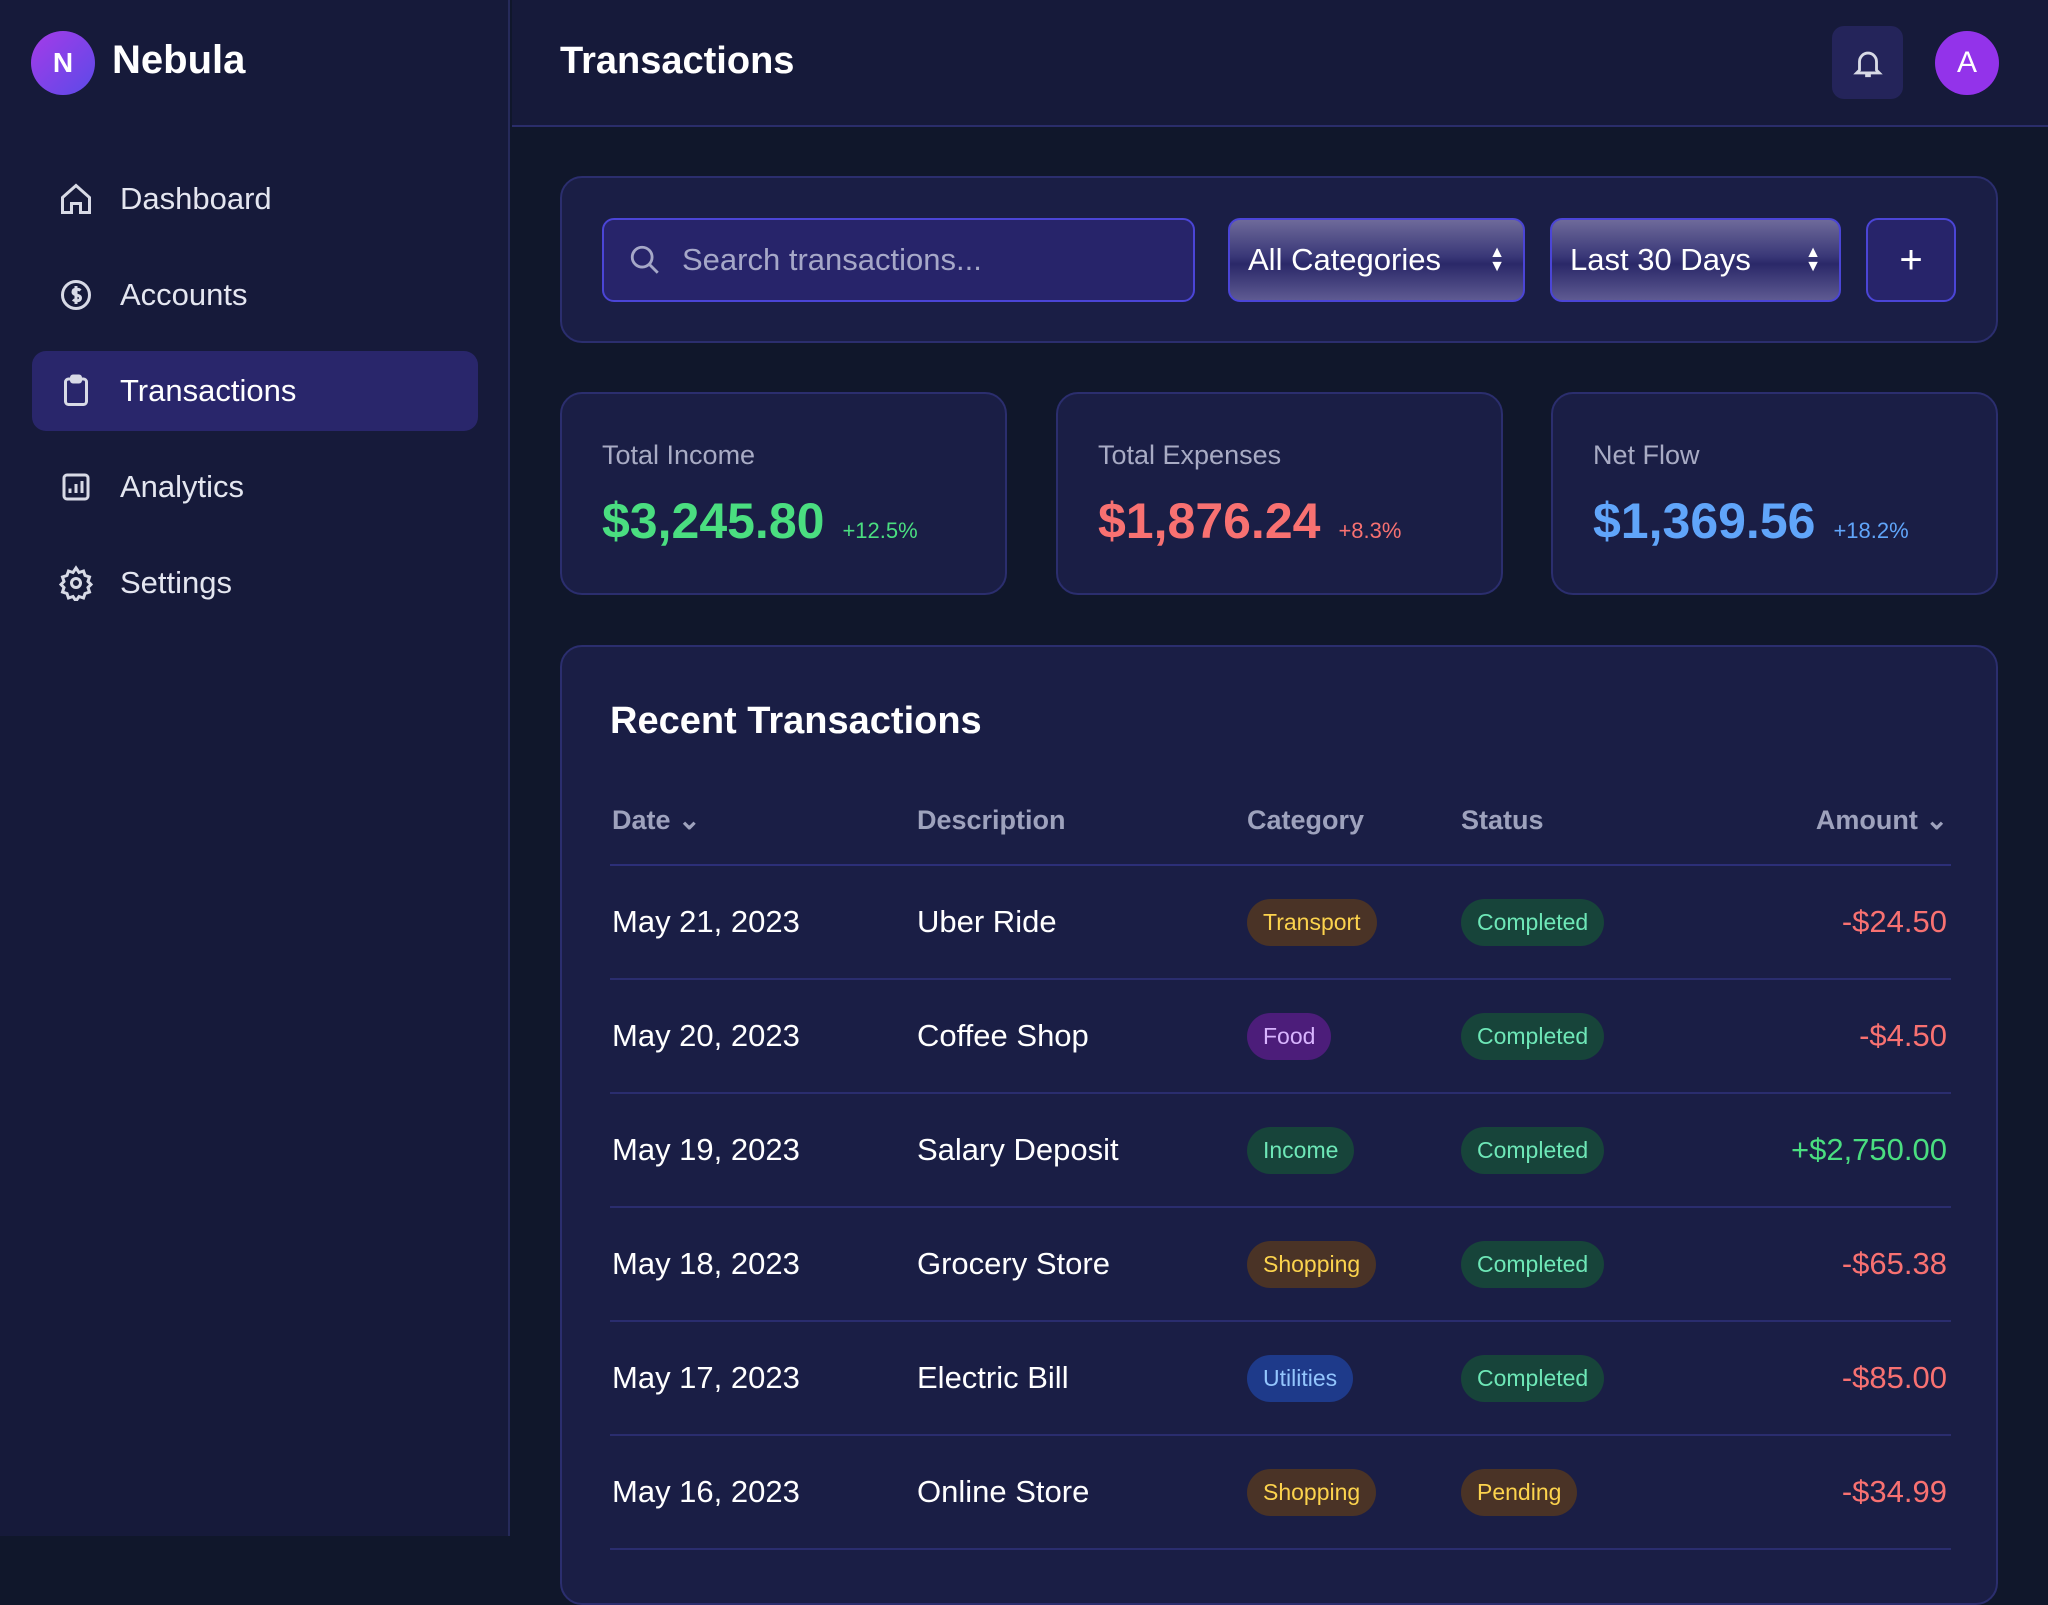 The height and width of the screenshot is (1605, 2048). What do you see at coordinates (1013, 1263) in the screenshot?
I see `description: Grocery Store` at bounding box center [1013, 1263].